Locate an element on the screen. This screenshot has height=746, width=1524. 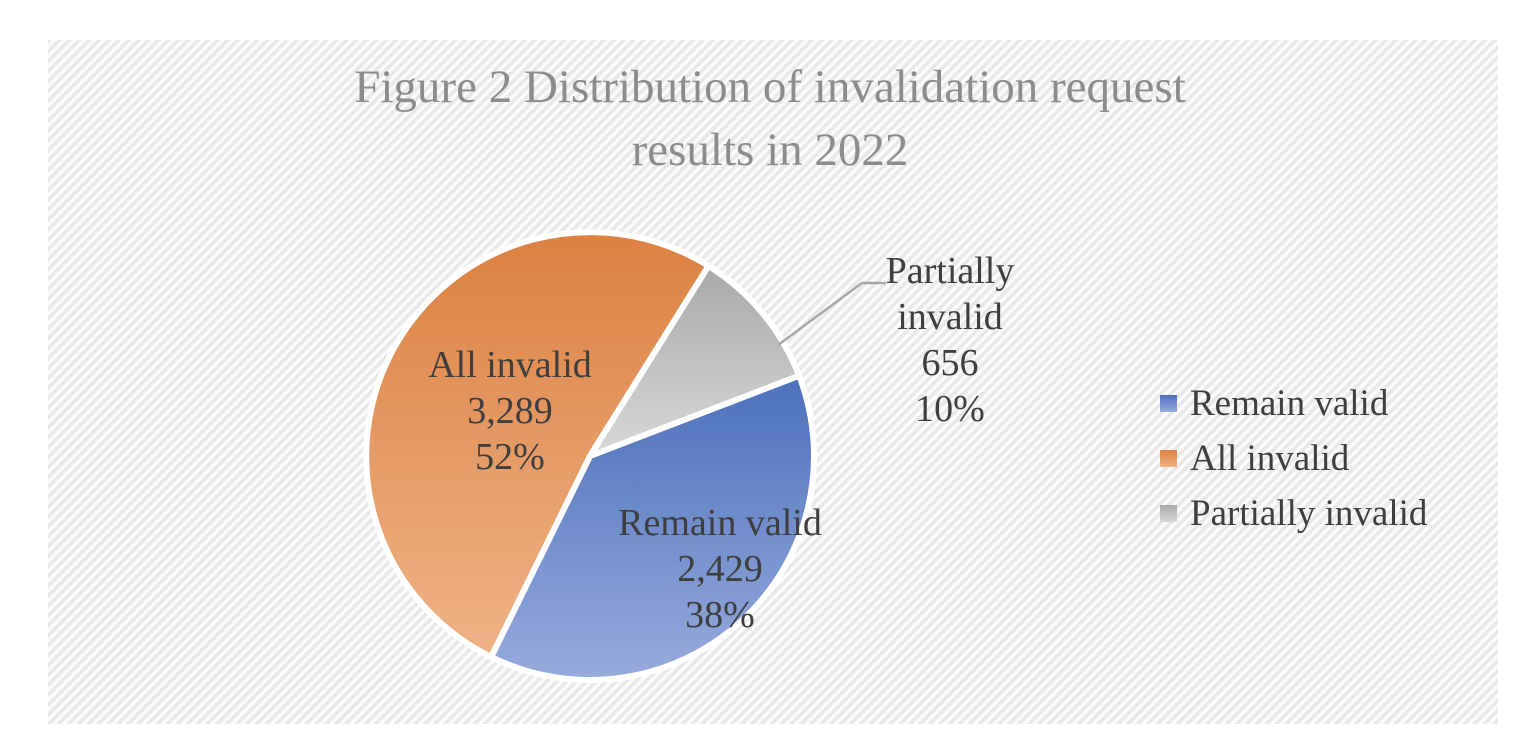
legend-swatch-partially-invalid is located at coordinates (1168, 513).